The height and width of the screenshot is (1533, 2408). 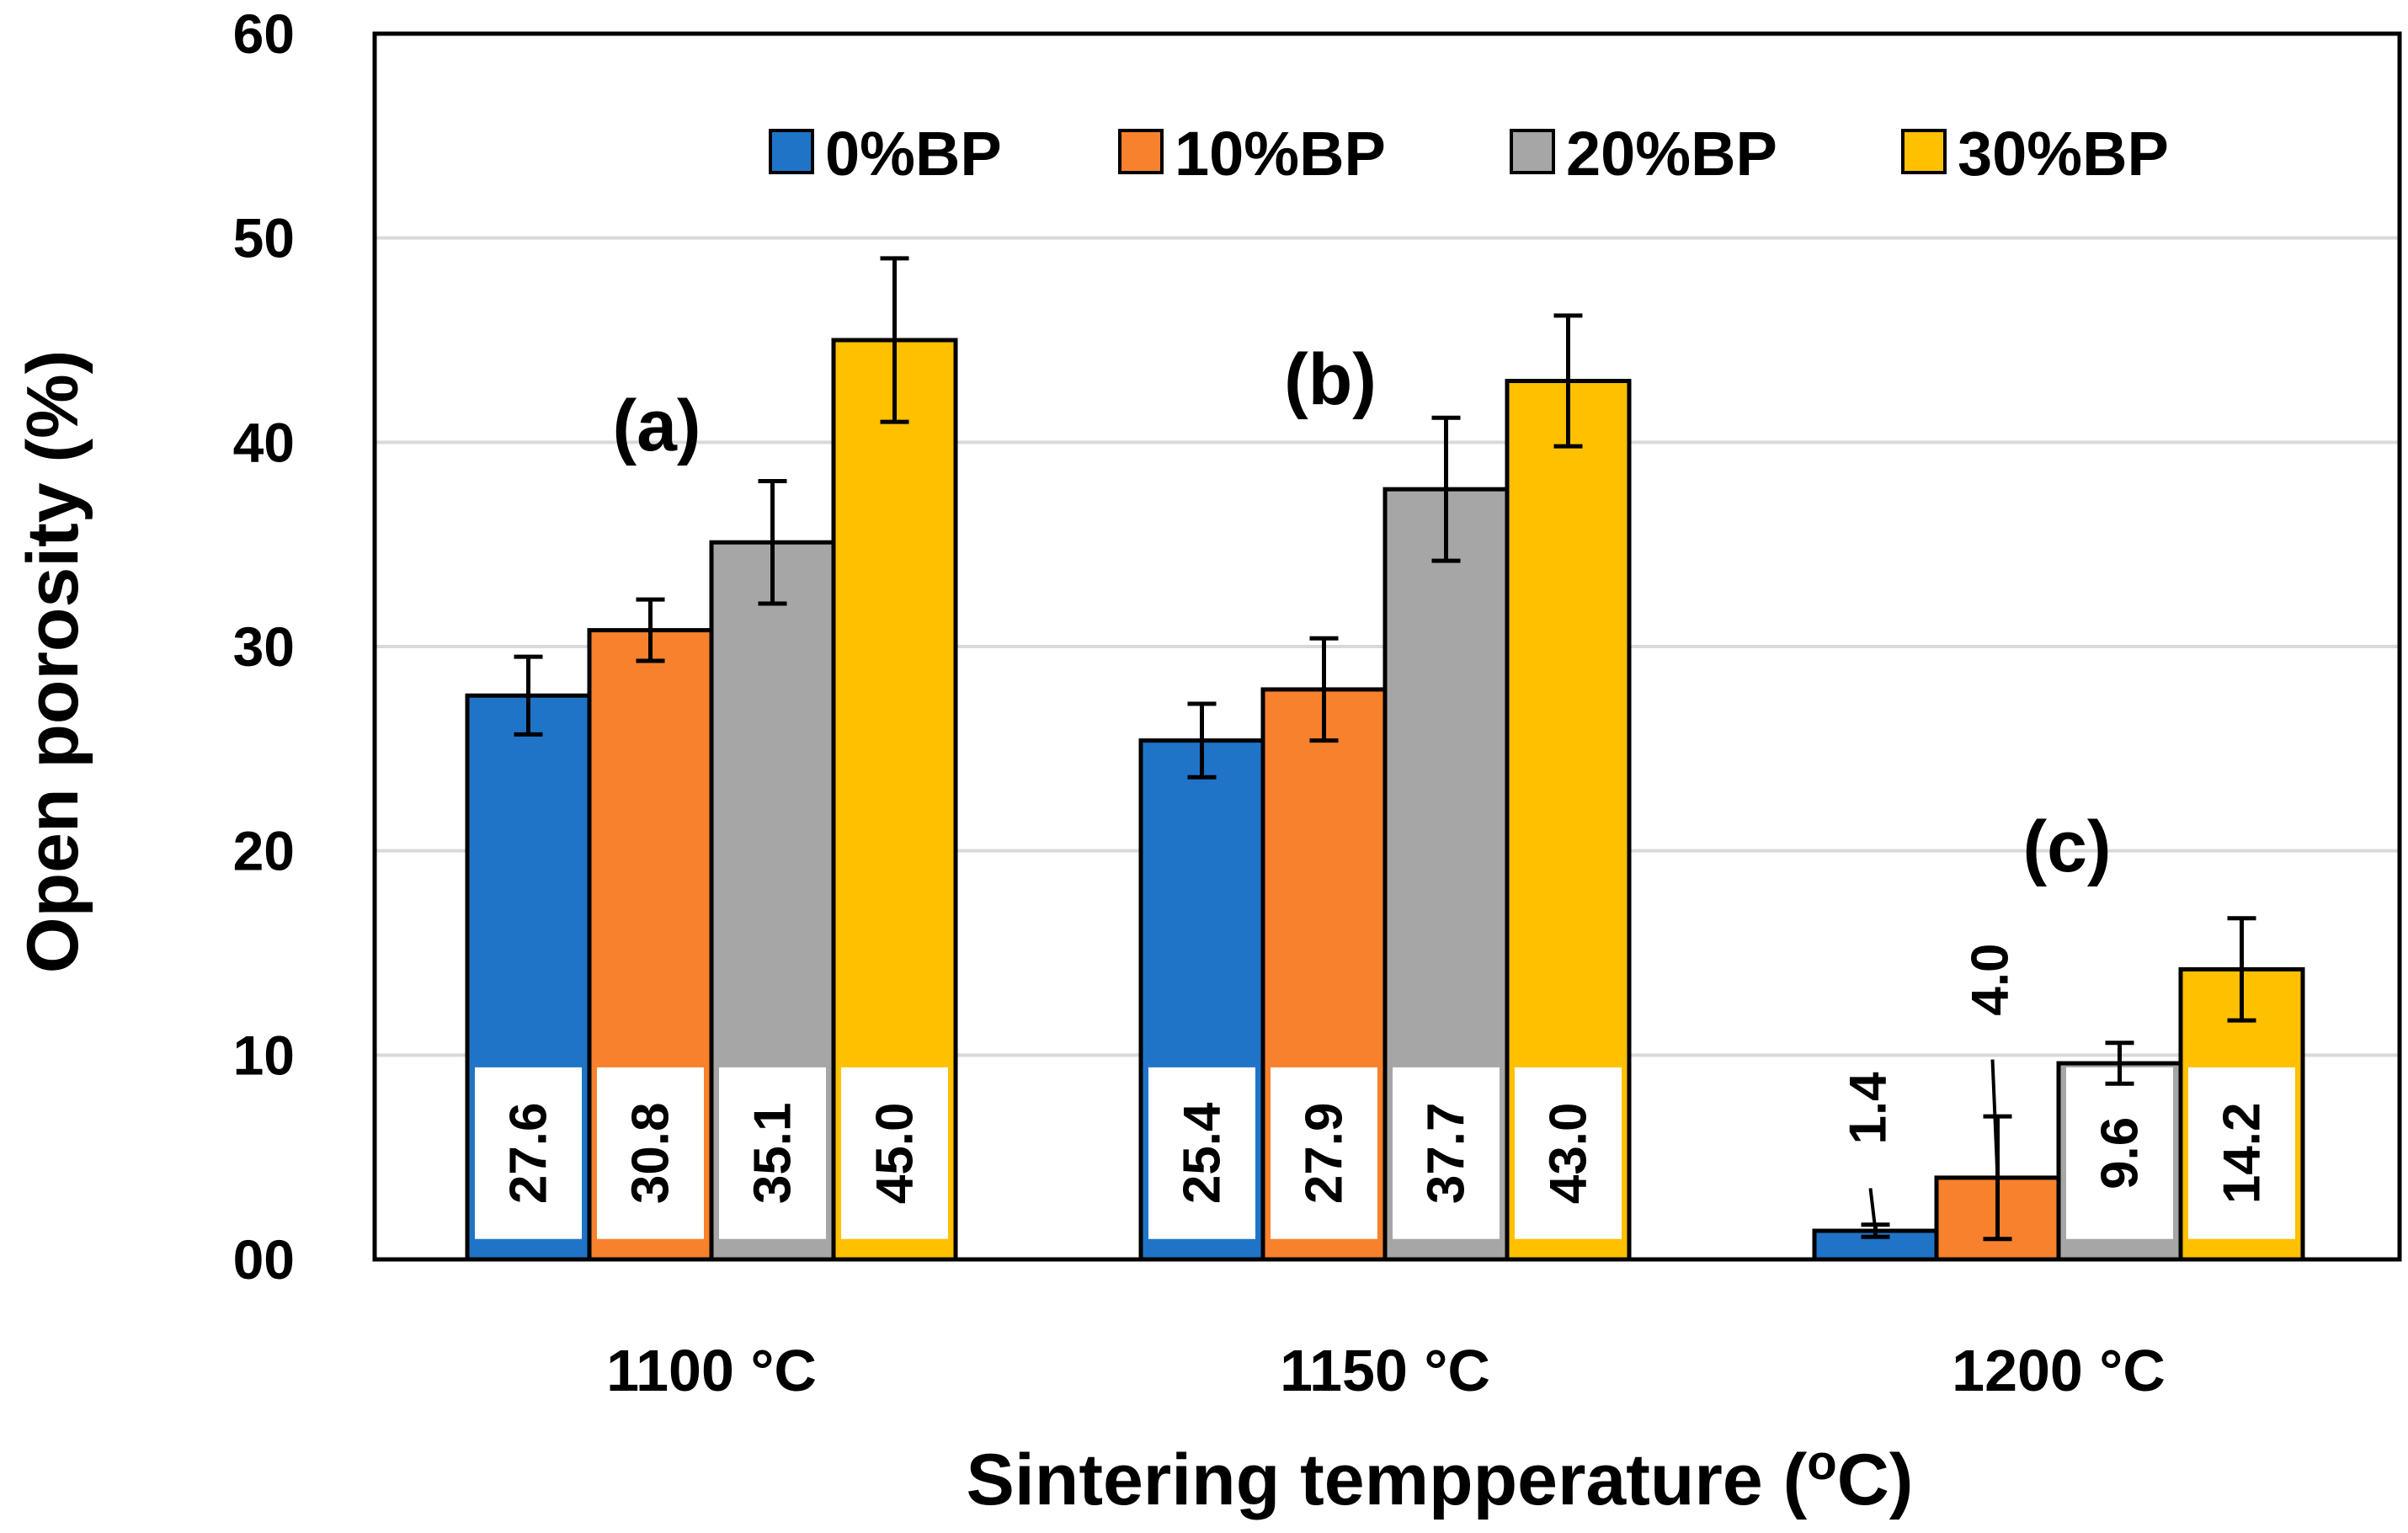 I want to click on legend-label-20%BP: 20%BP, so click(x=1671, y=154).